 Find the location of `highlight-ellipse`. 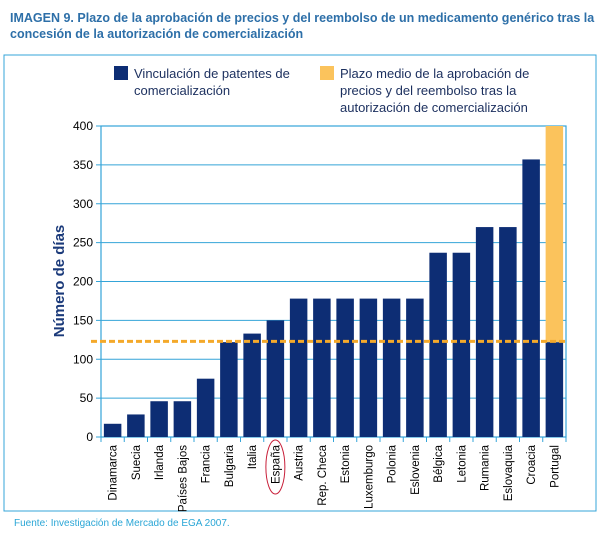

highlight-ellipse is located at coordinates (275, 467).